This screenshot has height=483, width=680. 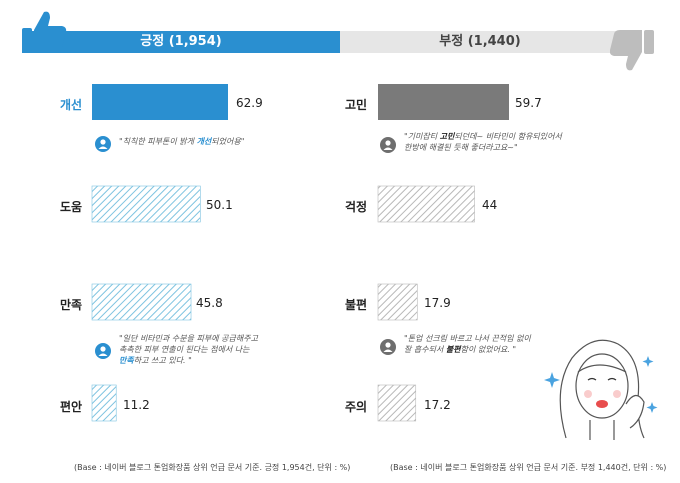 I want to click on category-label-neg-2: 걱정, so click(x=356, y=207).